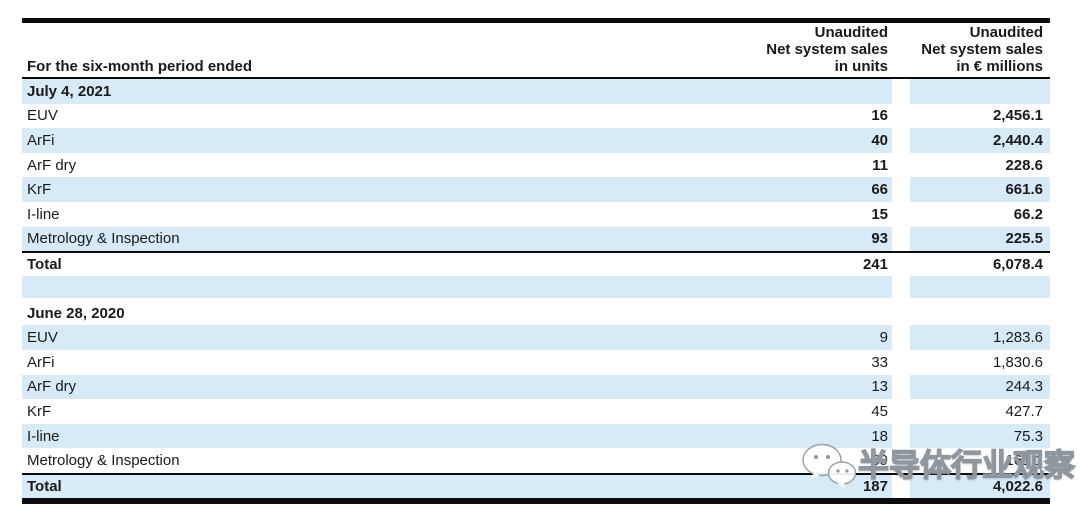  I want to click on table-row: KrF 66 661.6, so click(536, 189).